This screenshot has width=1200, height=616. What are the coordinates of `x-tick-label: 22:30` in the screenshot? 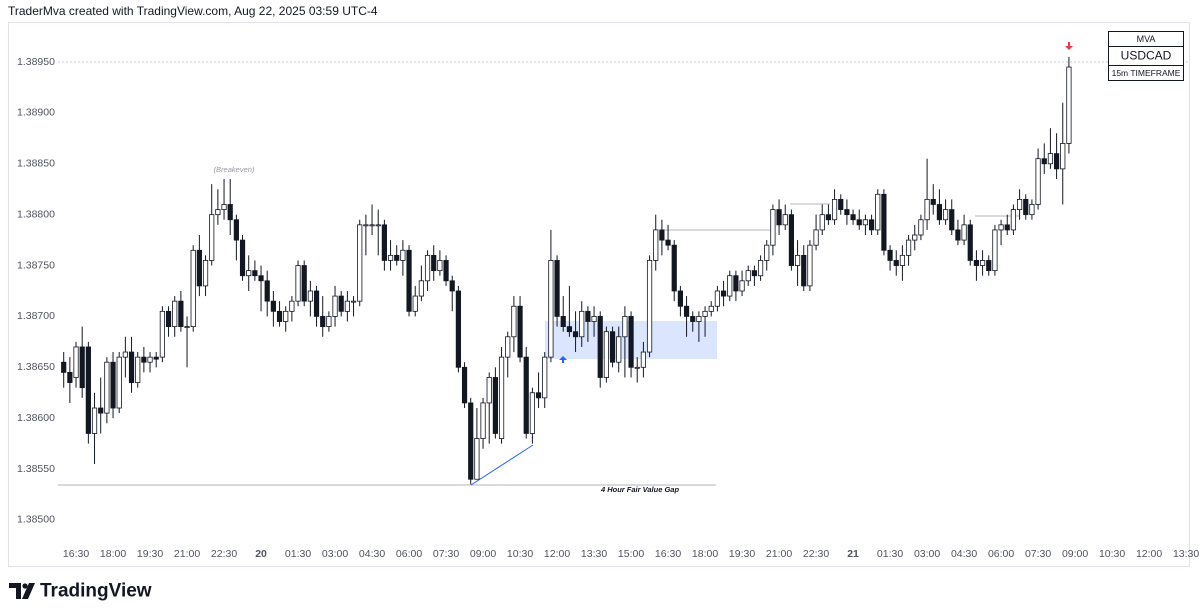 It's located at (816, 554).